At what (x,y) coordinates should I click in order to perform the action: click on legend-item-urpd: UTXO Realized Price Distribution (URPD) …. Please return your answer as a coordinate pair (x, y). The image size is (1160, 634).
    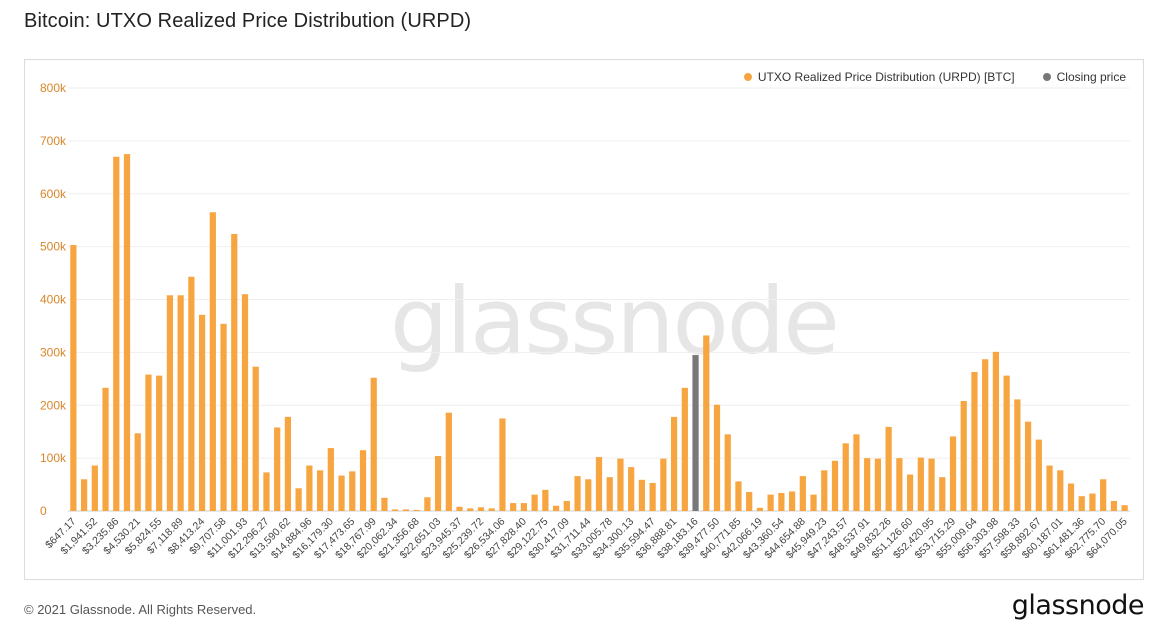
    Looking at the image, I should click on (879, 77).